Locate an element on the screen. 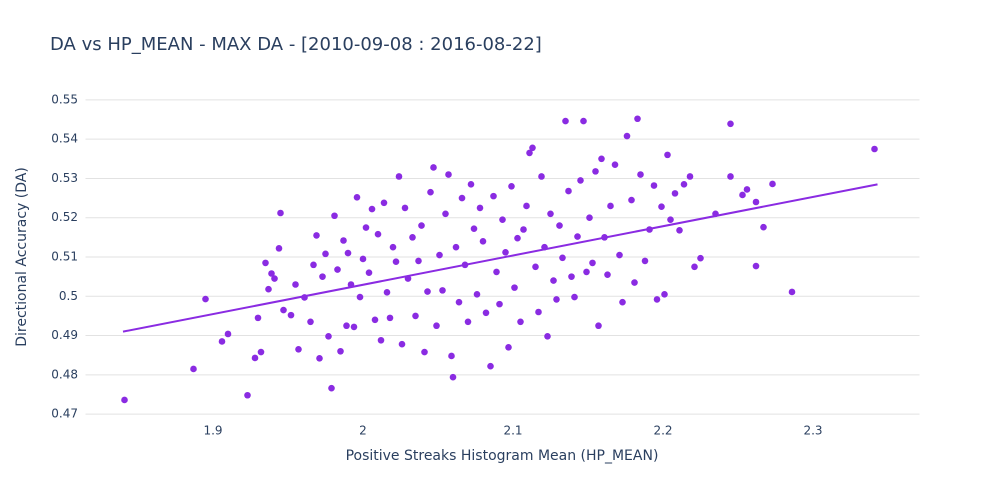 The height and width of the screenshot is (500, 1000). y-axis-title: Directional Accuracy (DA) is located at coordinates (22, 257).